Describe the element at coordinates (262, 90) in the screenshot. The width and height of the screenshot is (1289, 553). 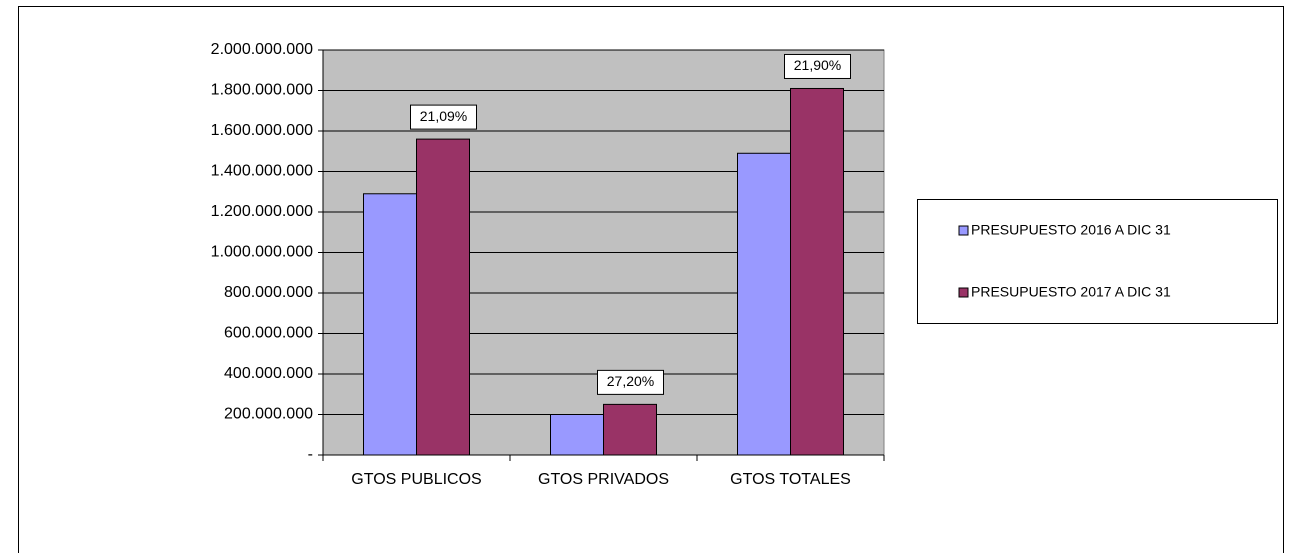
I see `y-tick-label: 1.800.000.000` at that location.